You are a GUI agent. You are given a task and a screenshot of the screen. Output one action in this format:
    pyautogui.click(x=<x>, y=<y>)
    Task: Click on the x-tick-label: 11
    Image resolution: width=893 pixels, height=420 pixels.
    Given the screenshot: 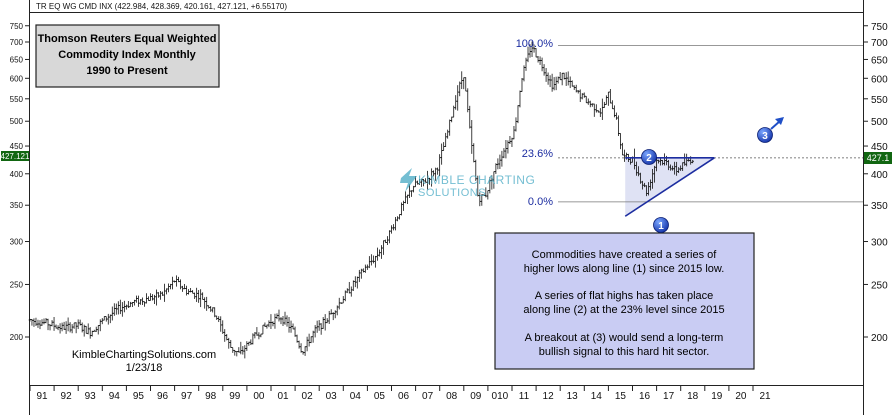 What is the action you would take?
    pyautogui.click(x=524, y=396)
    